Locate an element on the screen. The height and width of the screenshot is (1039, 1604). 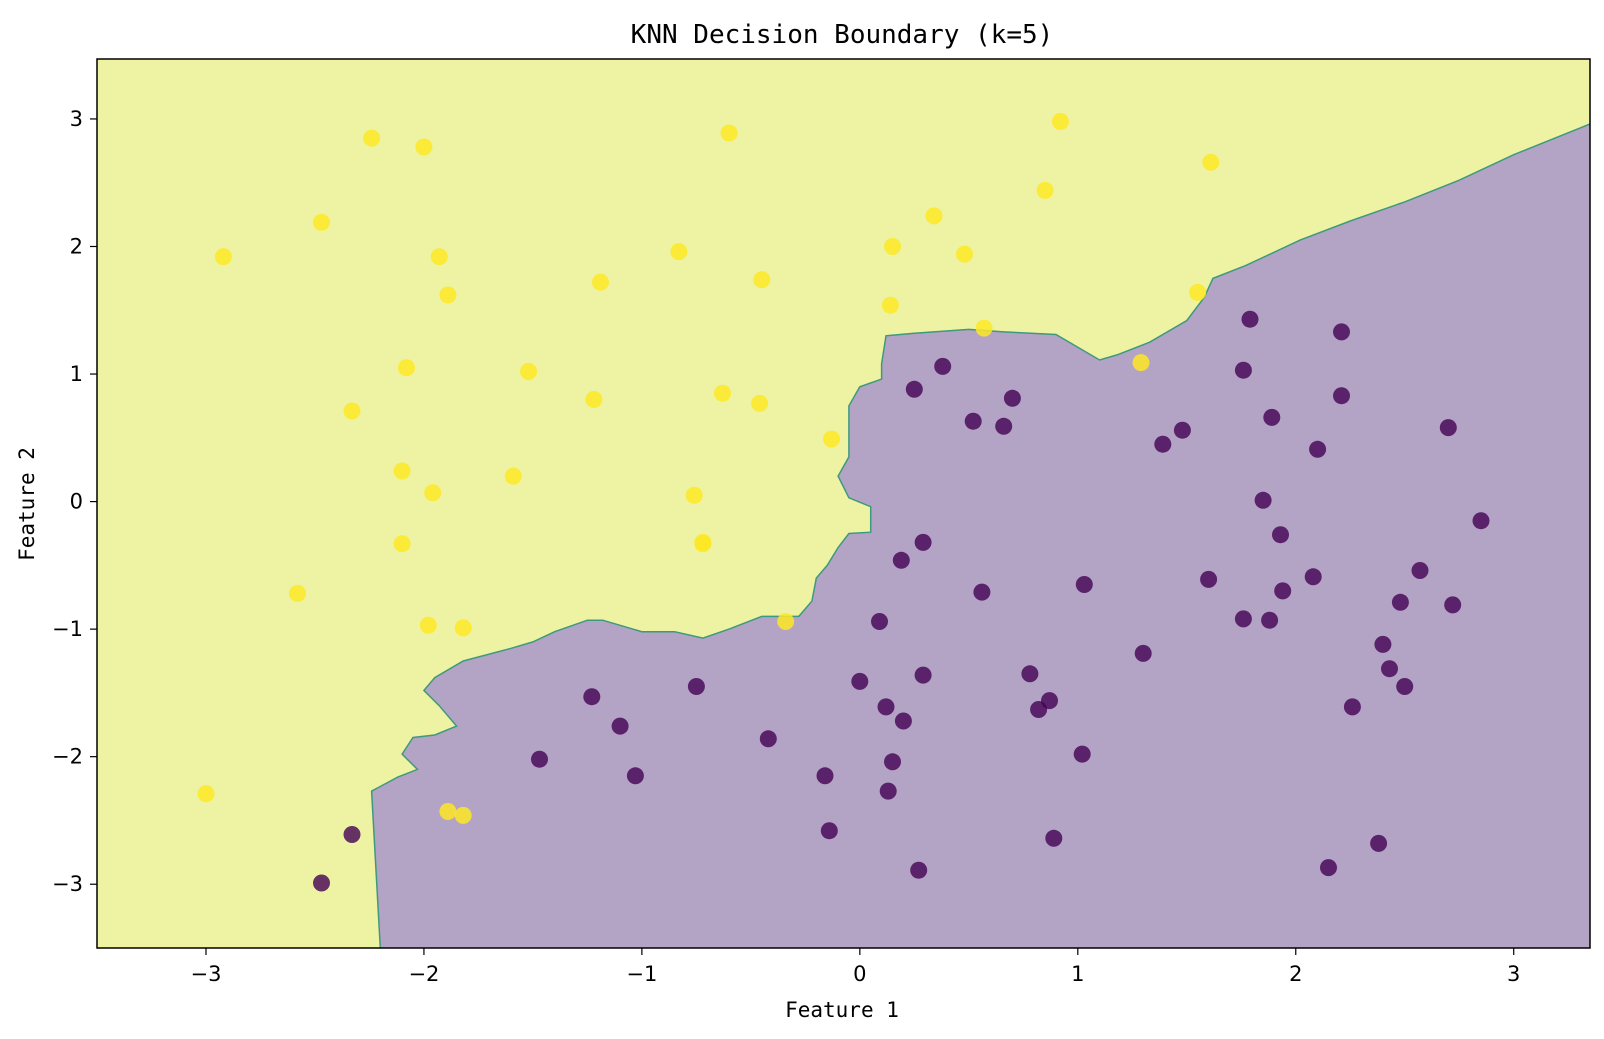
x-tick-label: 1 is located at coordinates (1077, 974).